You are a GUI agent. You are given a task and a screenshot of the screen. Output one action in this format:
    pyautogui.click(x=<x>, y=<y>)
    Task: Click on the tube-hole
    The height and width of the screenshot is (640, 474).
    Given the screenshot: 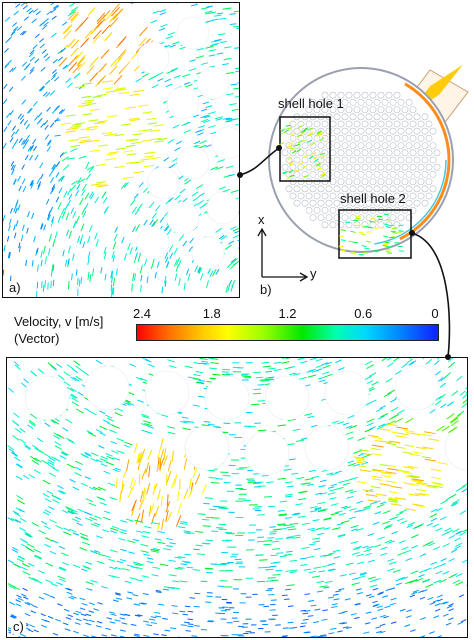 What is the action you would take?
    pyautogui.click(x=222, y=208)
    